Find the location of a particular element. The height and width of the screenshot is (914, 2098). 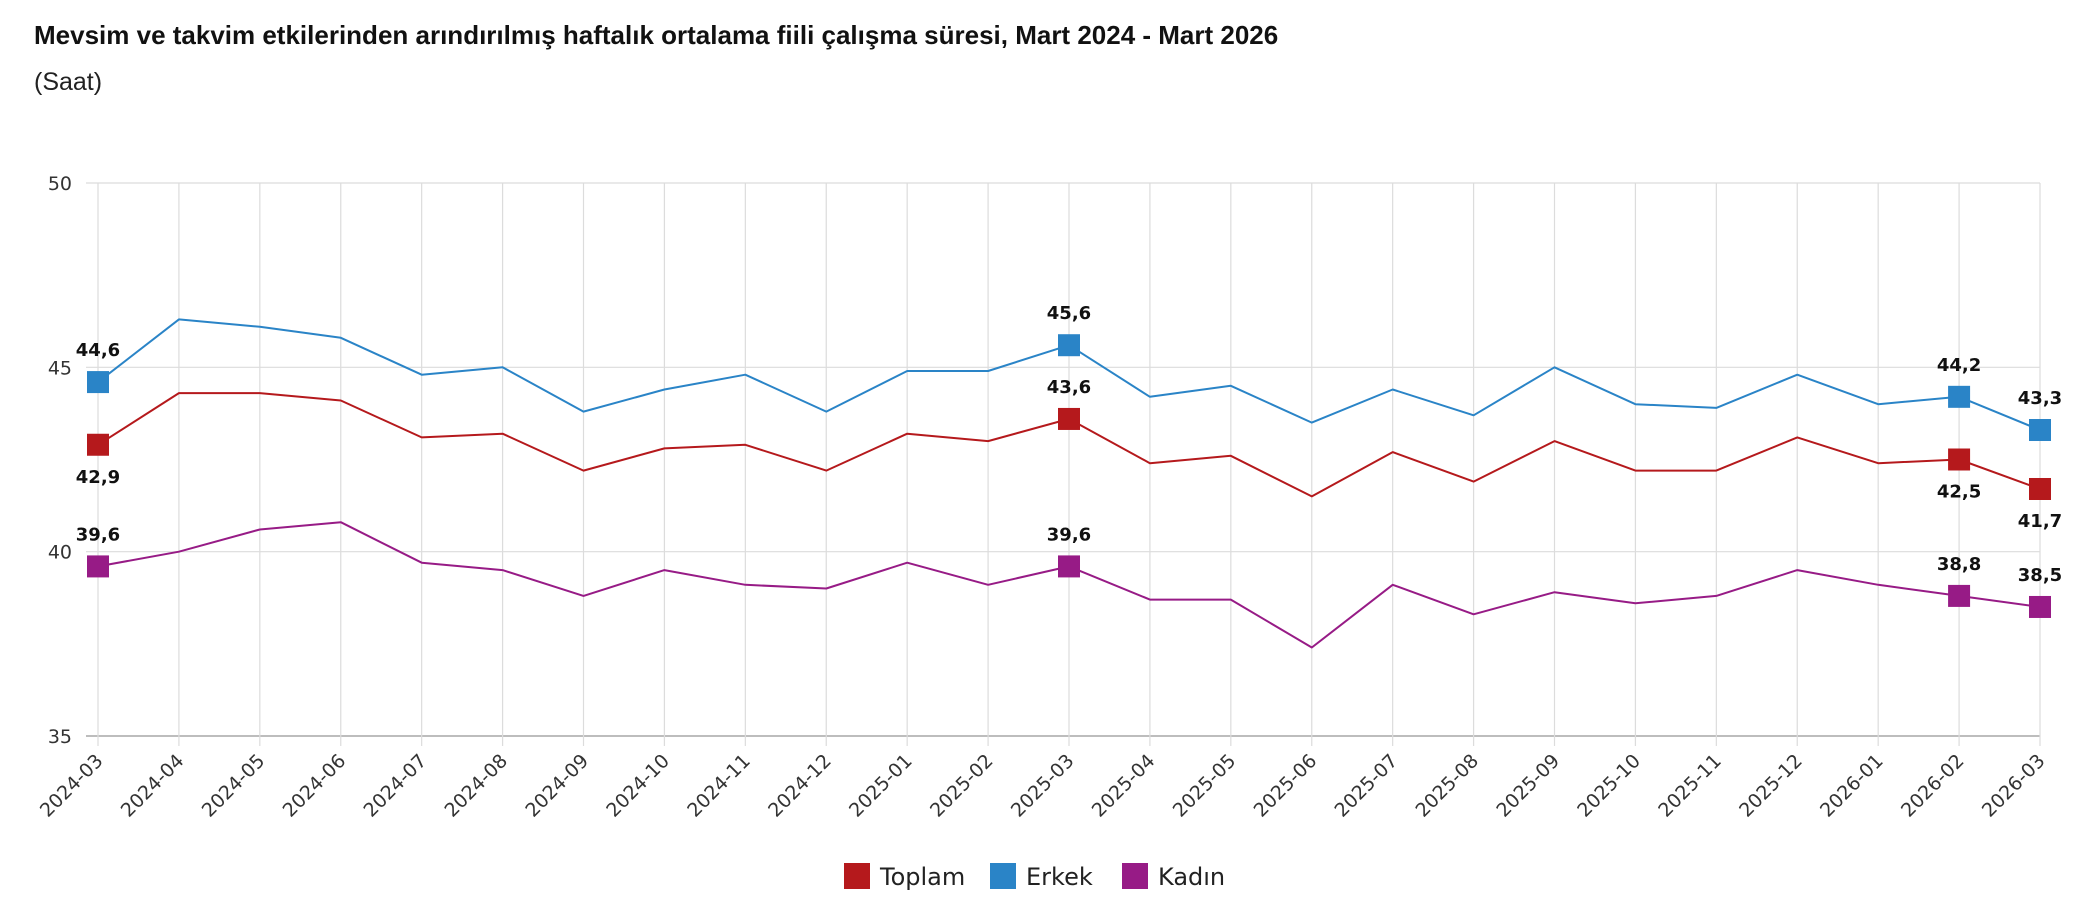

data-label: 43,6 is located at coordinates (1069, 387).